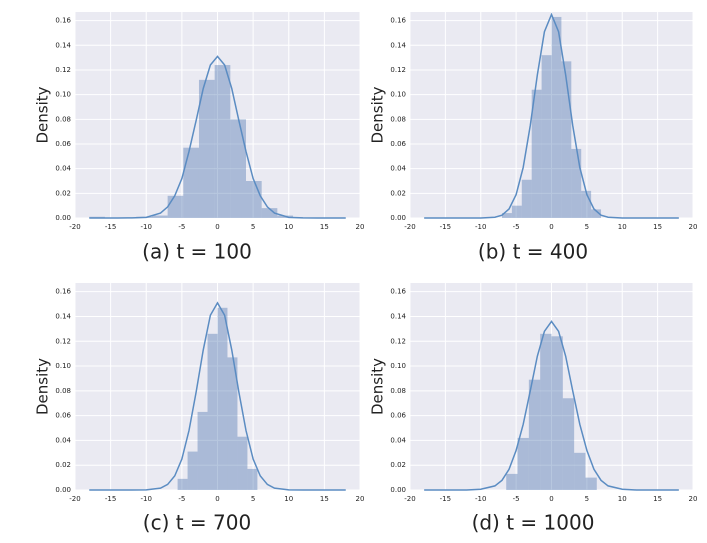  What do you see at coordinates (197, 523) in the screenshot?
I see `caption: (c) t = 700` at bounding box center [197, 523].